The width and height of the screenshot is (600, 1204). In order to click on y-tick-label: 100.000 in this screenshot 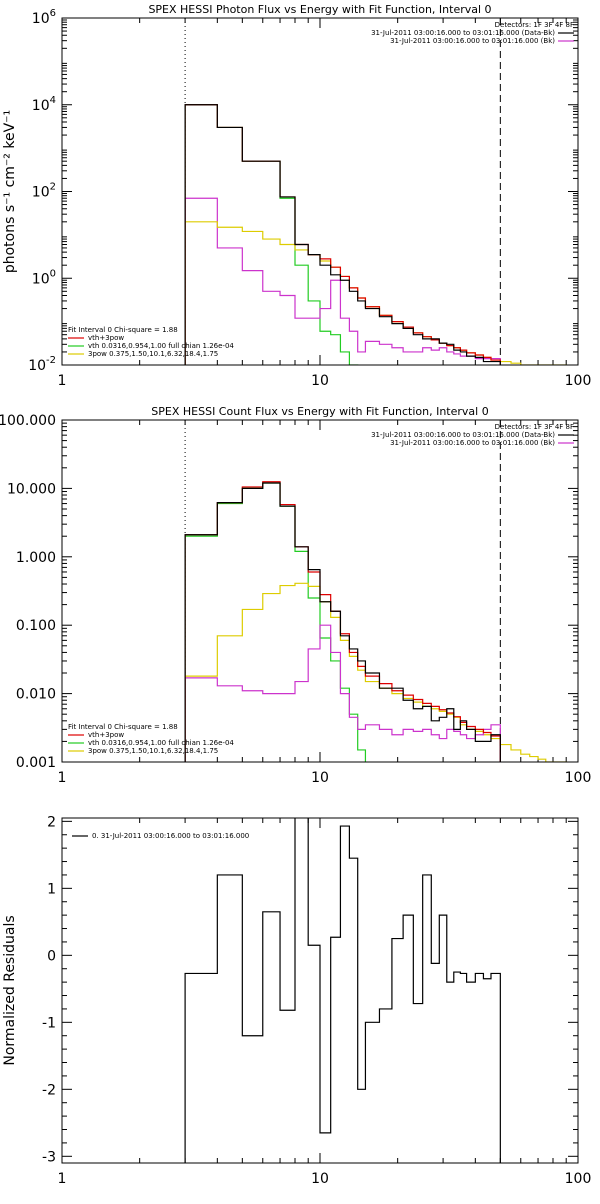, I will do `click(28, 421)`.